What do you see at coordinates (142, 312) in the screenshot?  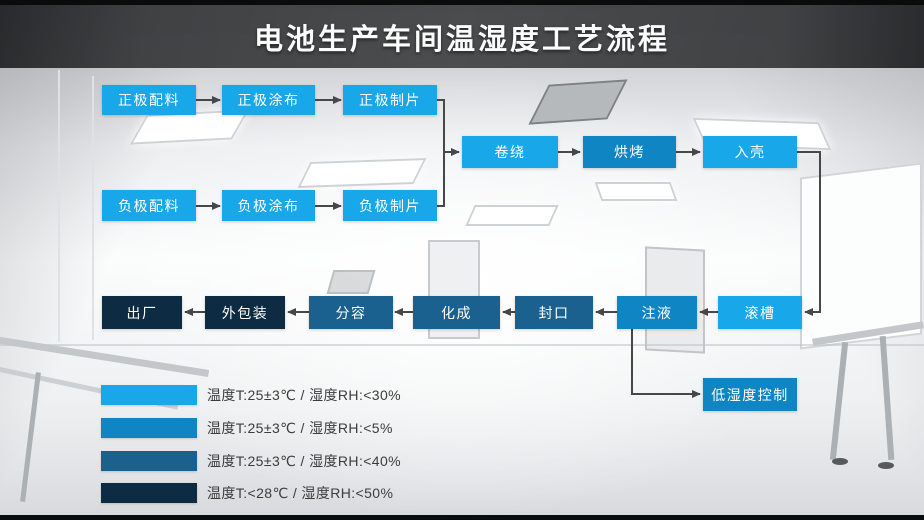 I see `node-shipping: 出厂` at bounding box center [142, 312].